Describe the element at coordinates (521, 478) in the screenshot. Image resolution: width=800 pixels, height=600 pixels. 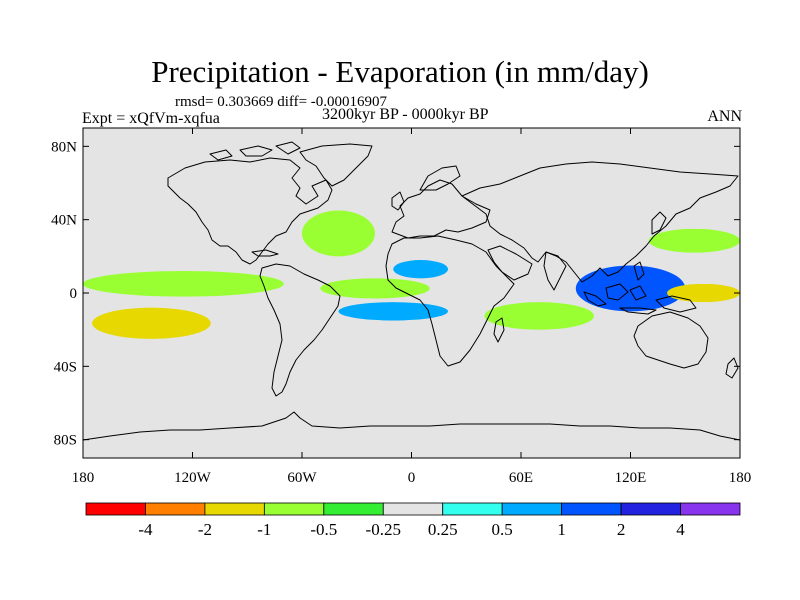
I see `x-tick-label: 60E` at that location.